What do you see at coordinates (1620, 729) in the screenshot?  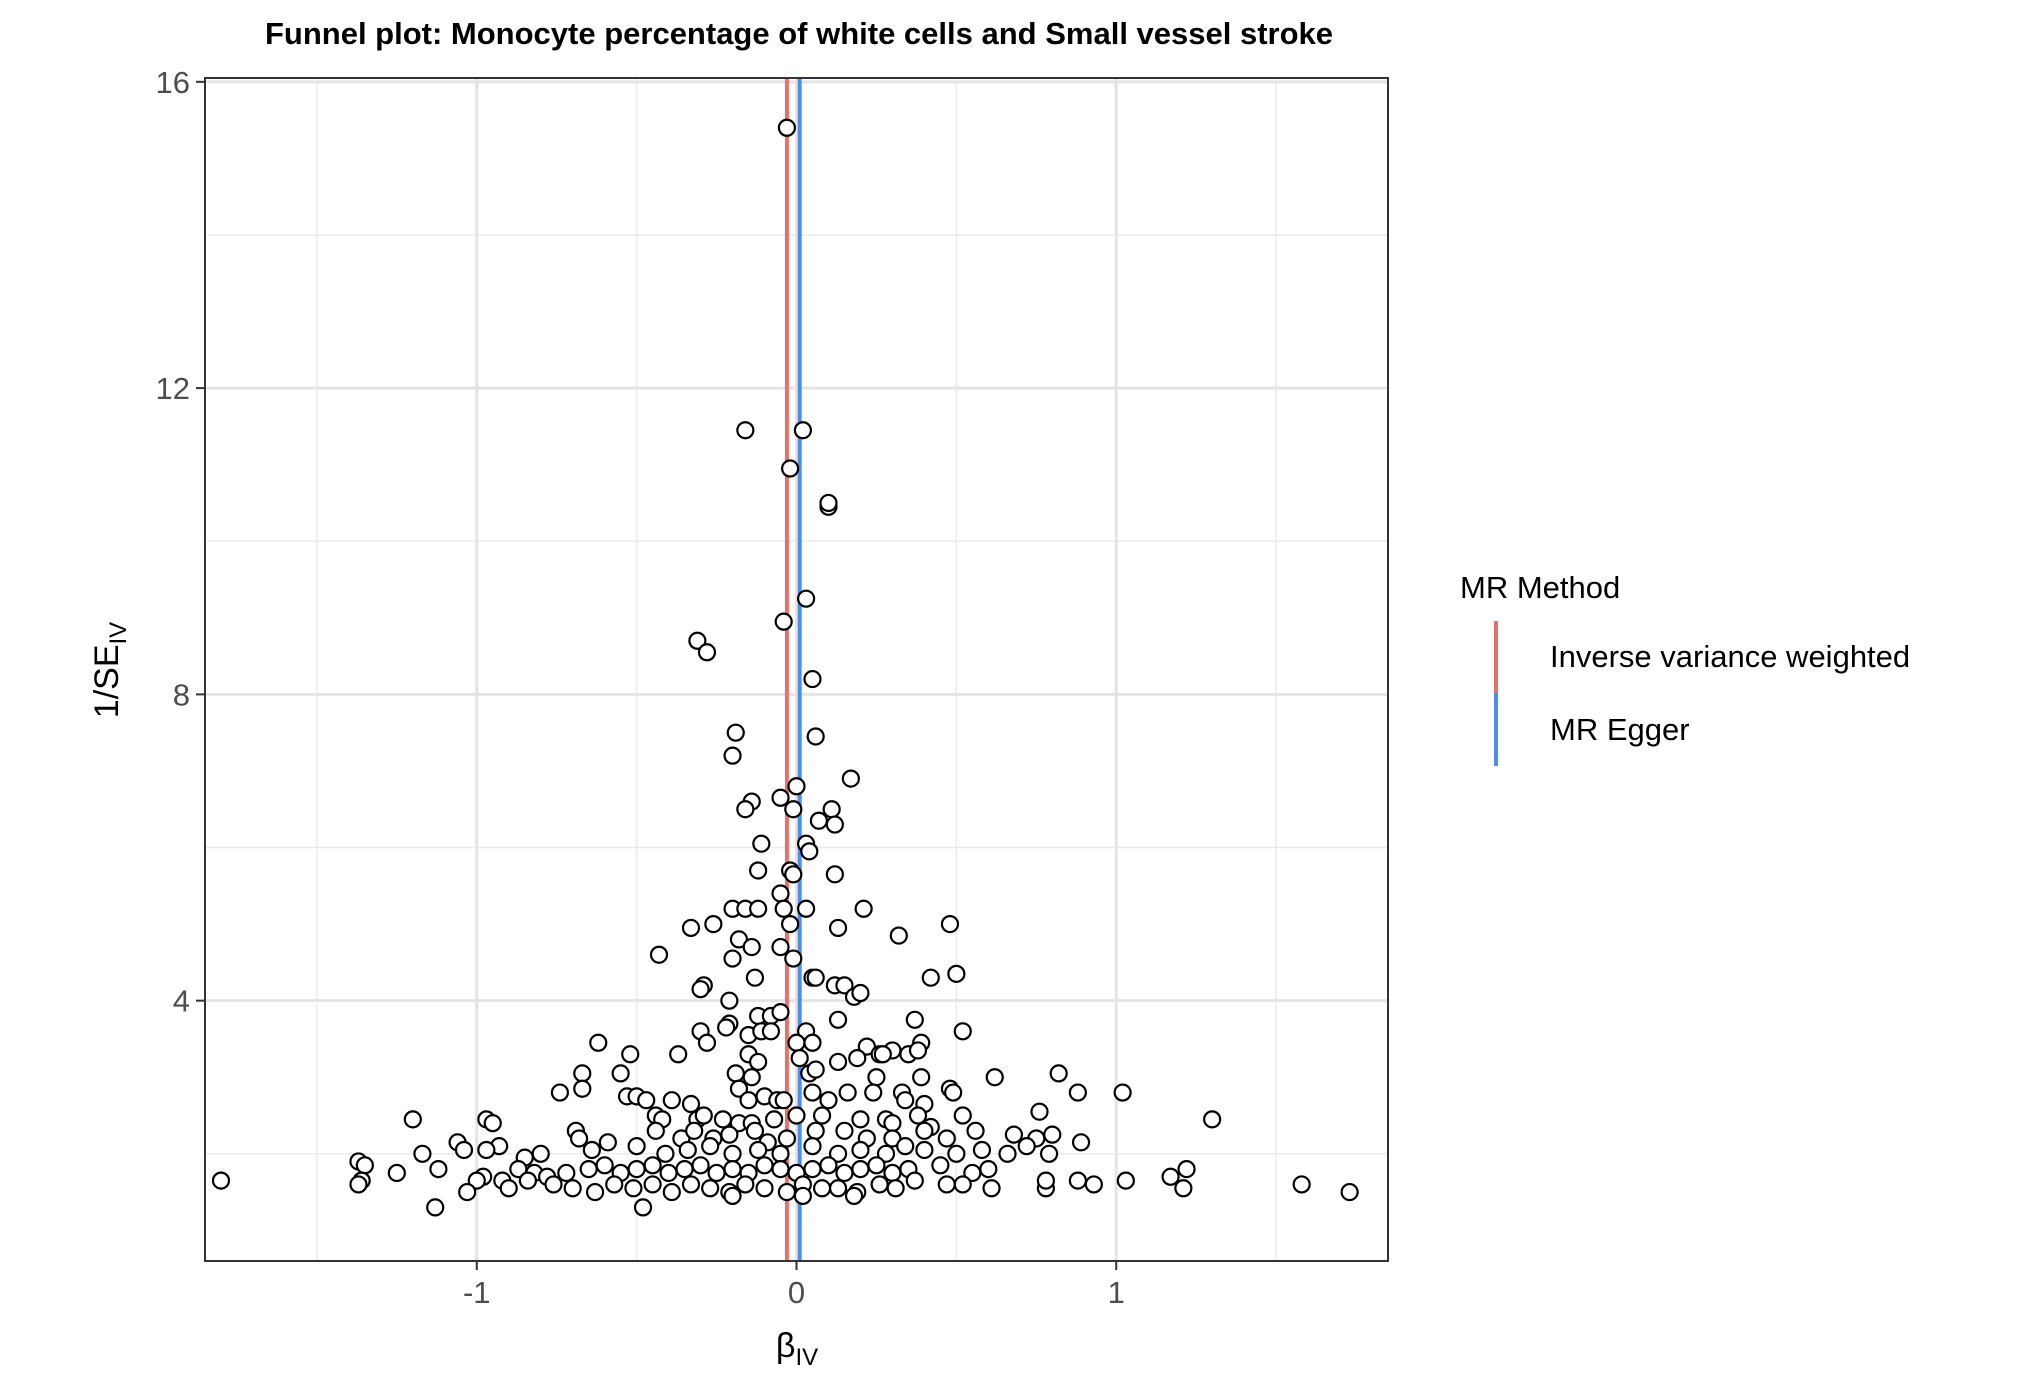 I see `legend-label-egger: MR Egger` at bounding box center [1620, 729].